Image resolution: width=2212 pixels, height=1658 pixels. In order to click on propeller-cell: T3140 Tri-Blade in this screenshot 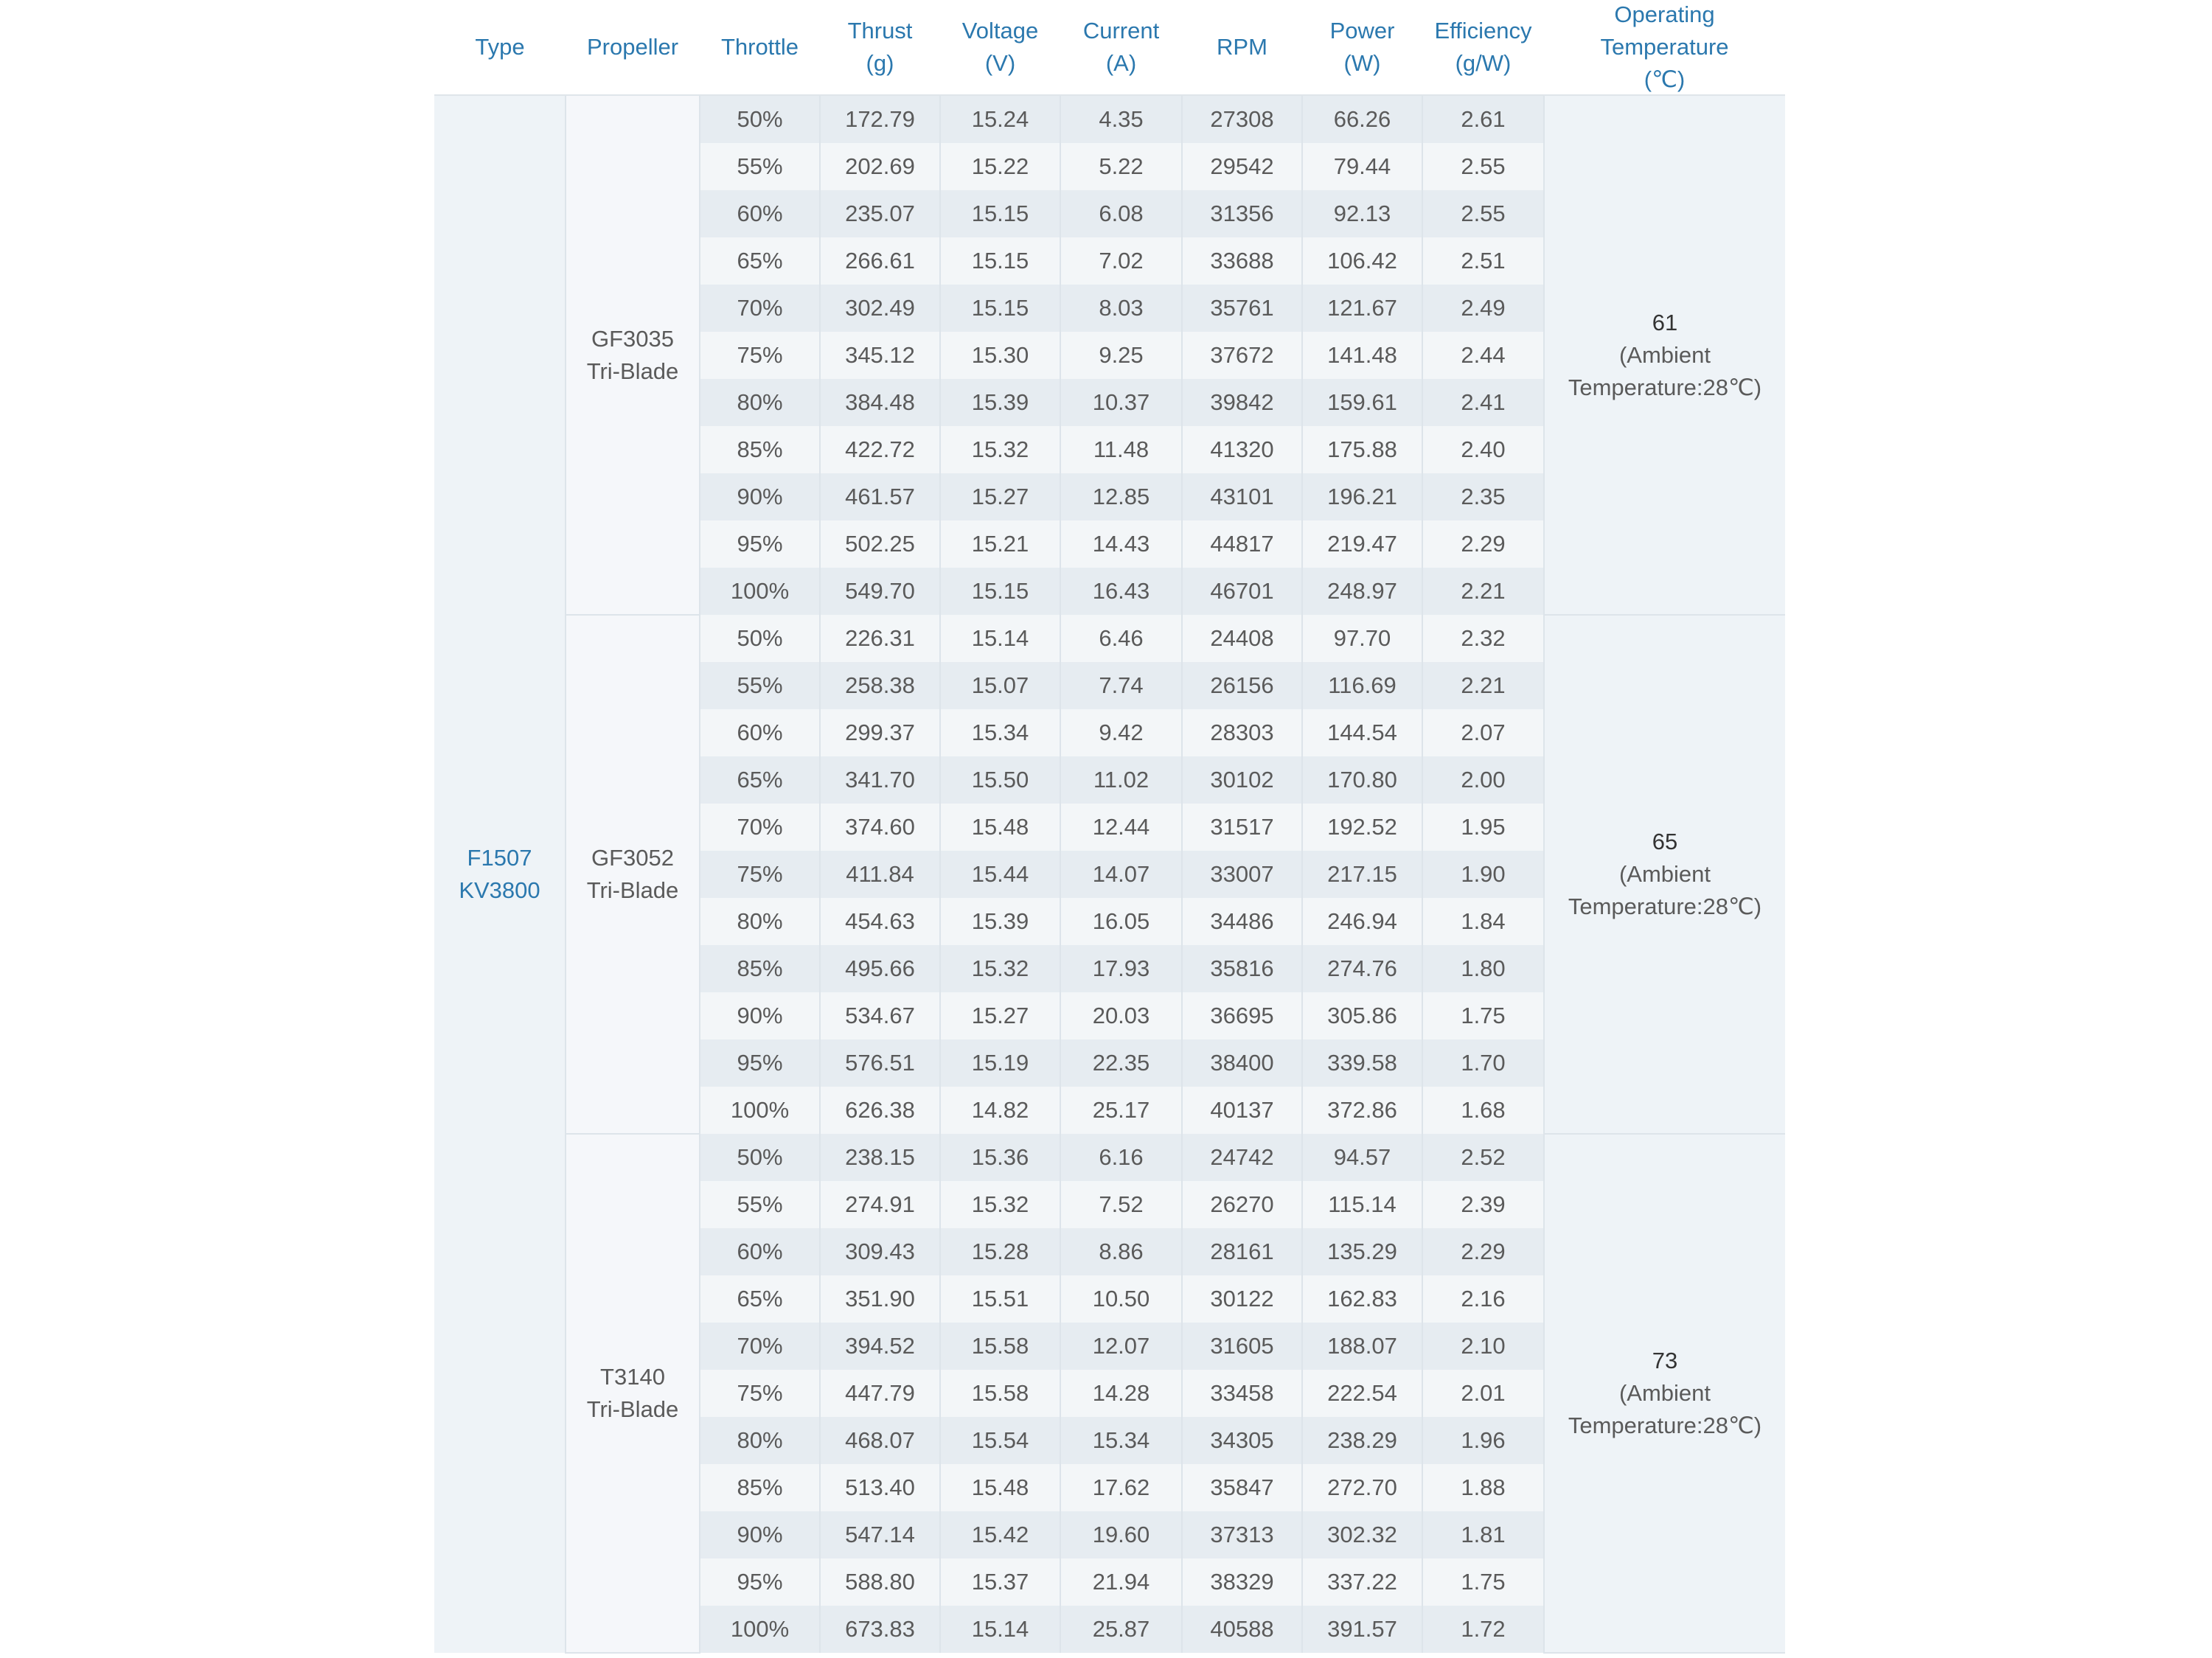, I will do `click(633, 1394)`.